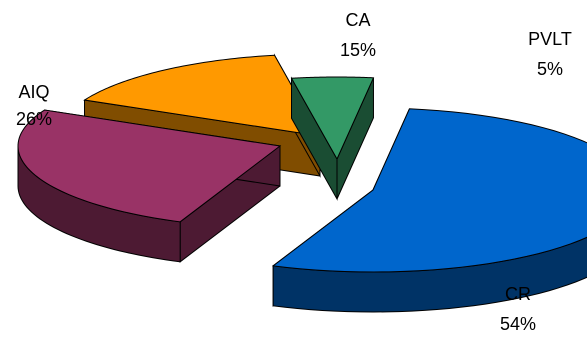  What do you see at coordinates (332, 118) in the screenshot?
I see `slice-pvlt` at bounding box center [332, 118].